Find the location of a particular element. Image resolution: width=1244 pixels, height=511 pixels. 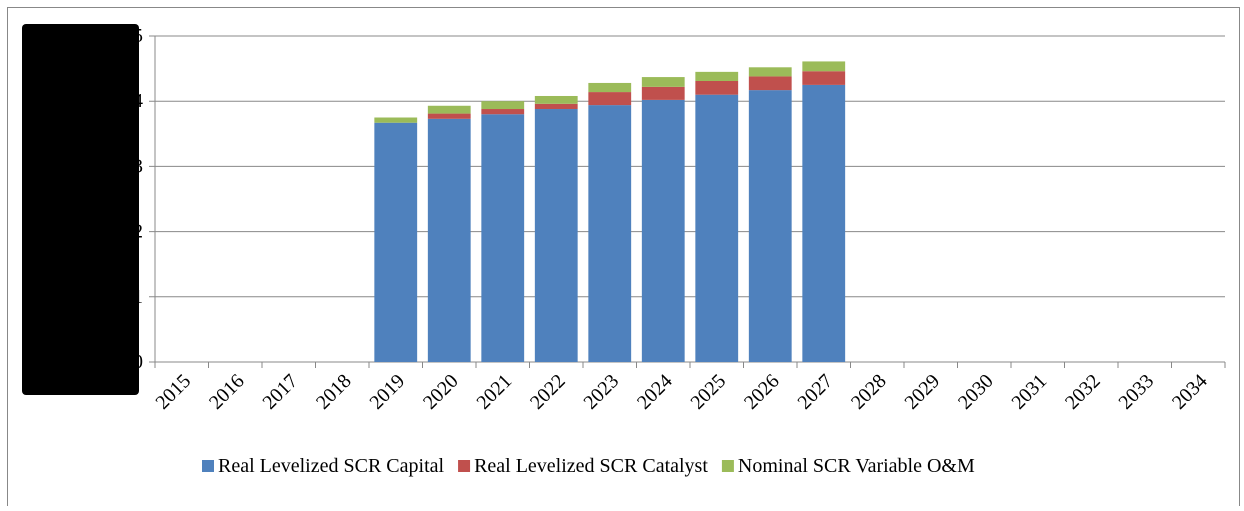

legend-label: Real Levelized SCR Capital is located at coordinates (331, 466).